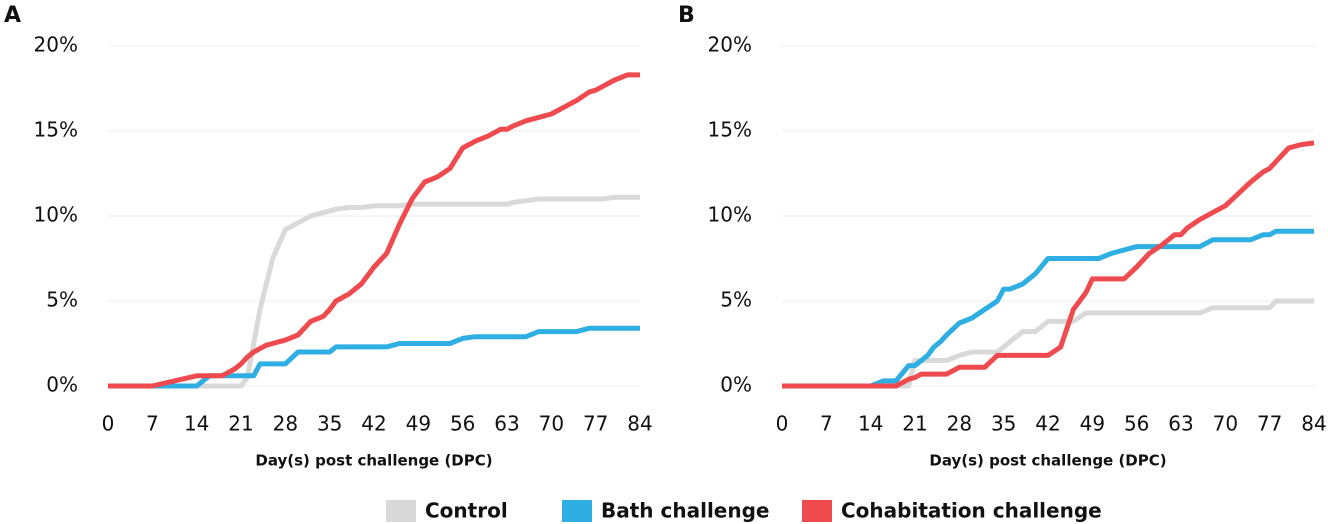 This screenshot has width=1328, height=524. What do you see at coordinates (12, 15) in the screenshot?
I see `panel-label: A` at bounding box center [12, 15].